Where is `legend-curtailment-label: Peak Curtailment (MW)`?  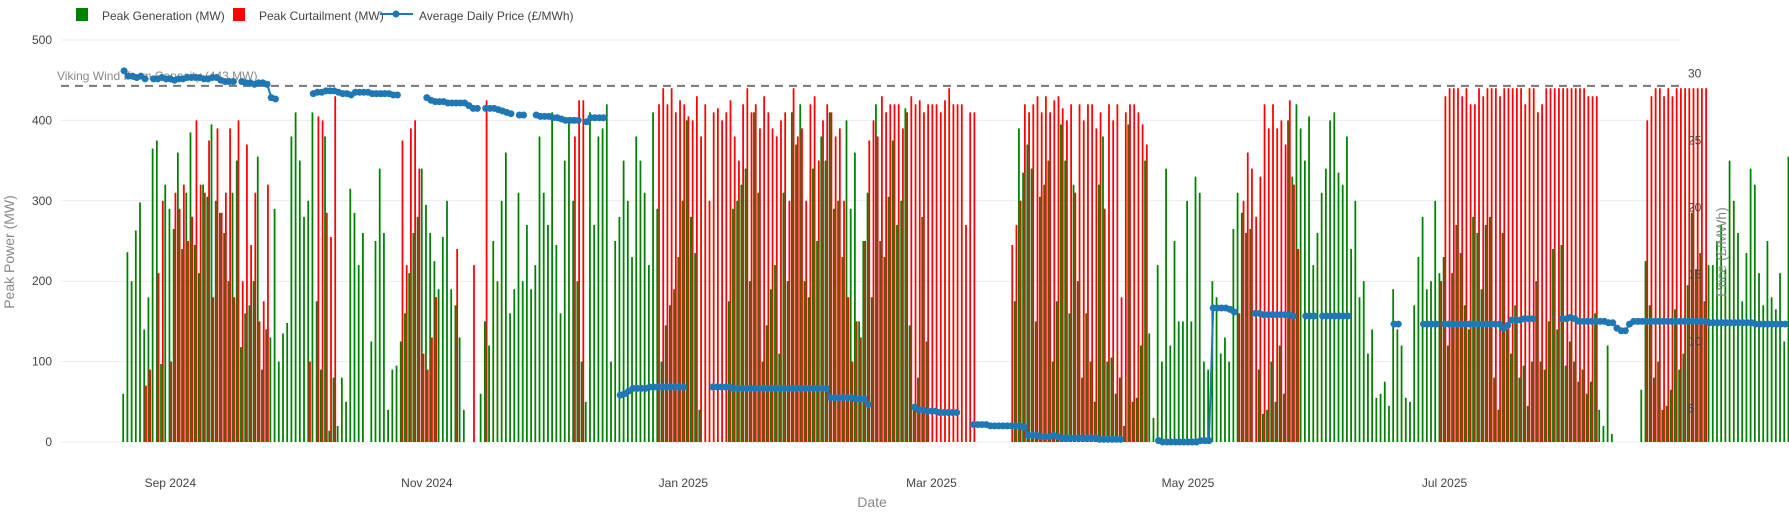
legend-curtailment-label: Peak Curtailment (MW) is located at coordinates (321, 16).